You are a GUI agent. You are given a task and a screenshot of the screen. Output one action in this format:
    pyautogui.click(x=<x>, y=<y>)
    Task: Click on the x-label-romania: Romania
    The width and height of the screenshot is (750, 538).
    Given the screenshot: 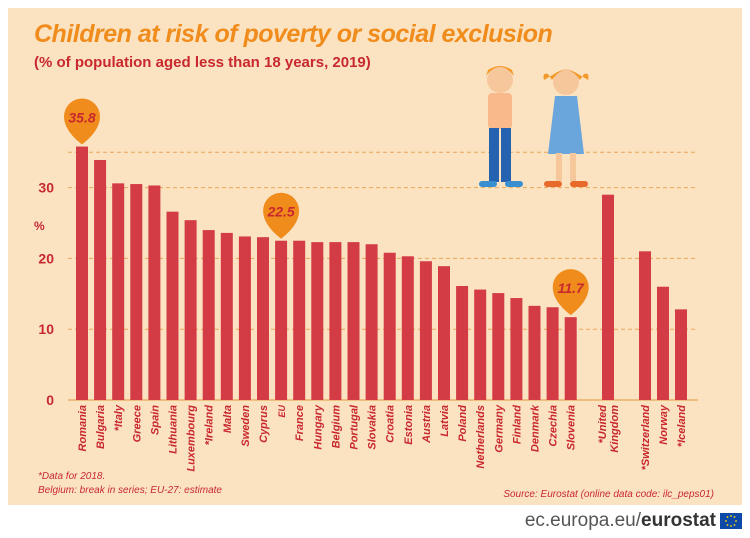 What is the action you would take?
    pyautogui.click(x=83, y=428)
    